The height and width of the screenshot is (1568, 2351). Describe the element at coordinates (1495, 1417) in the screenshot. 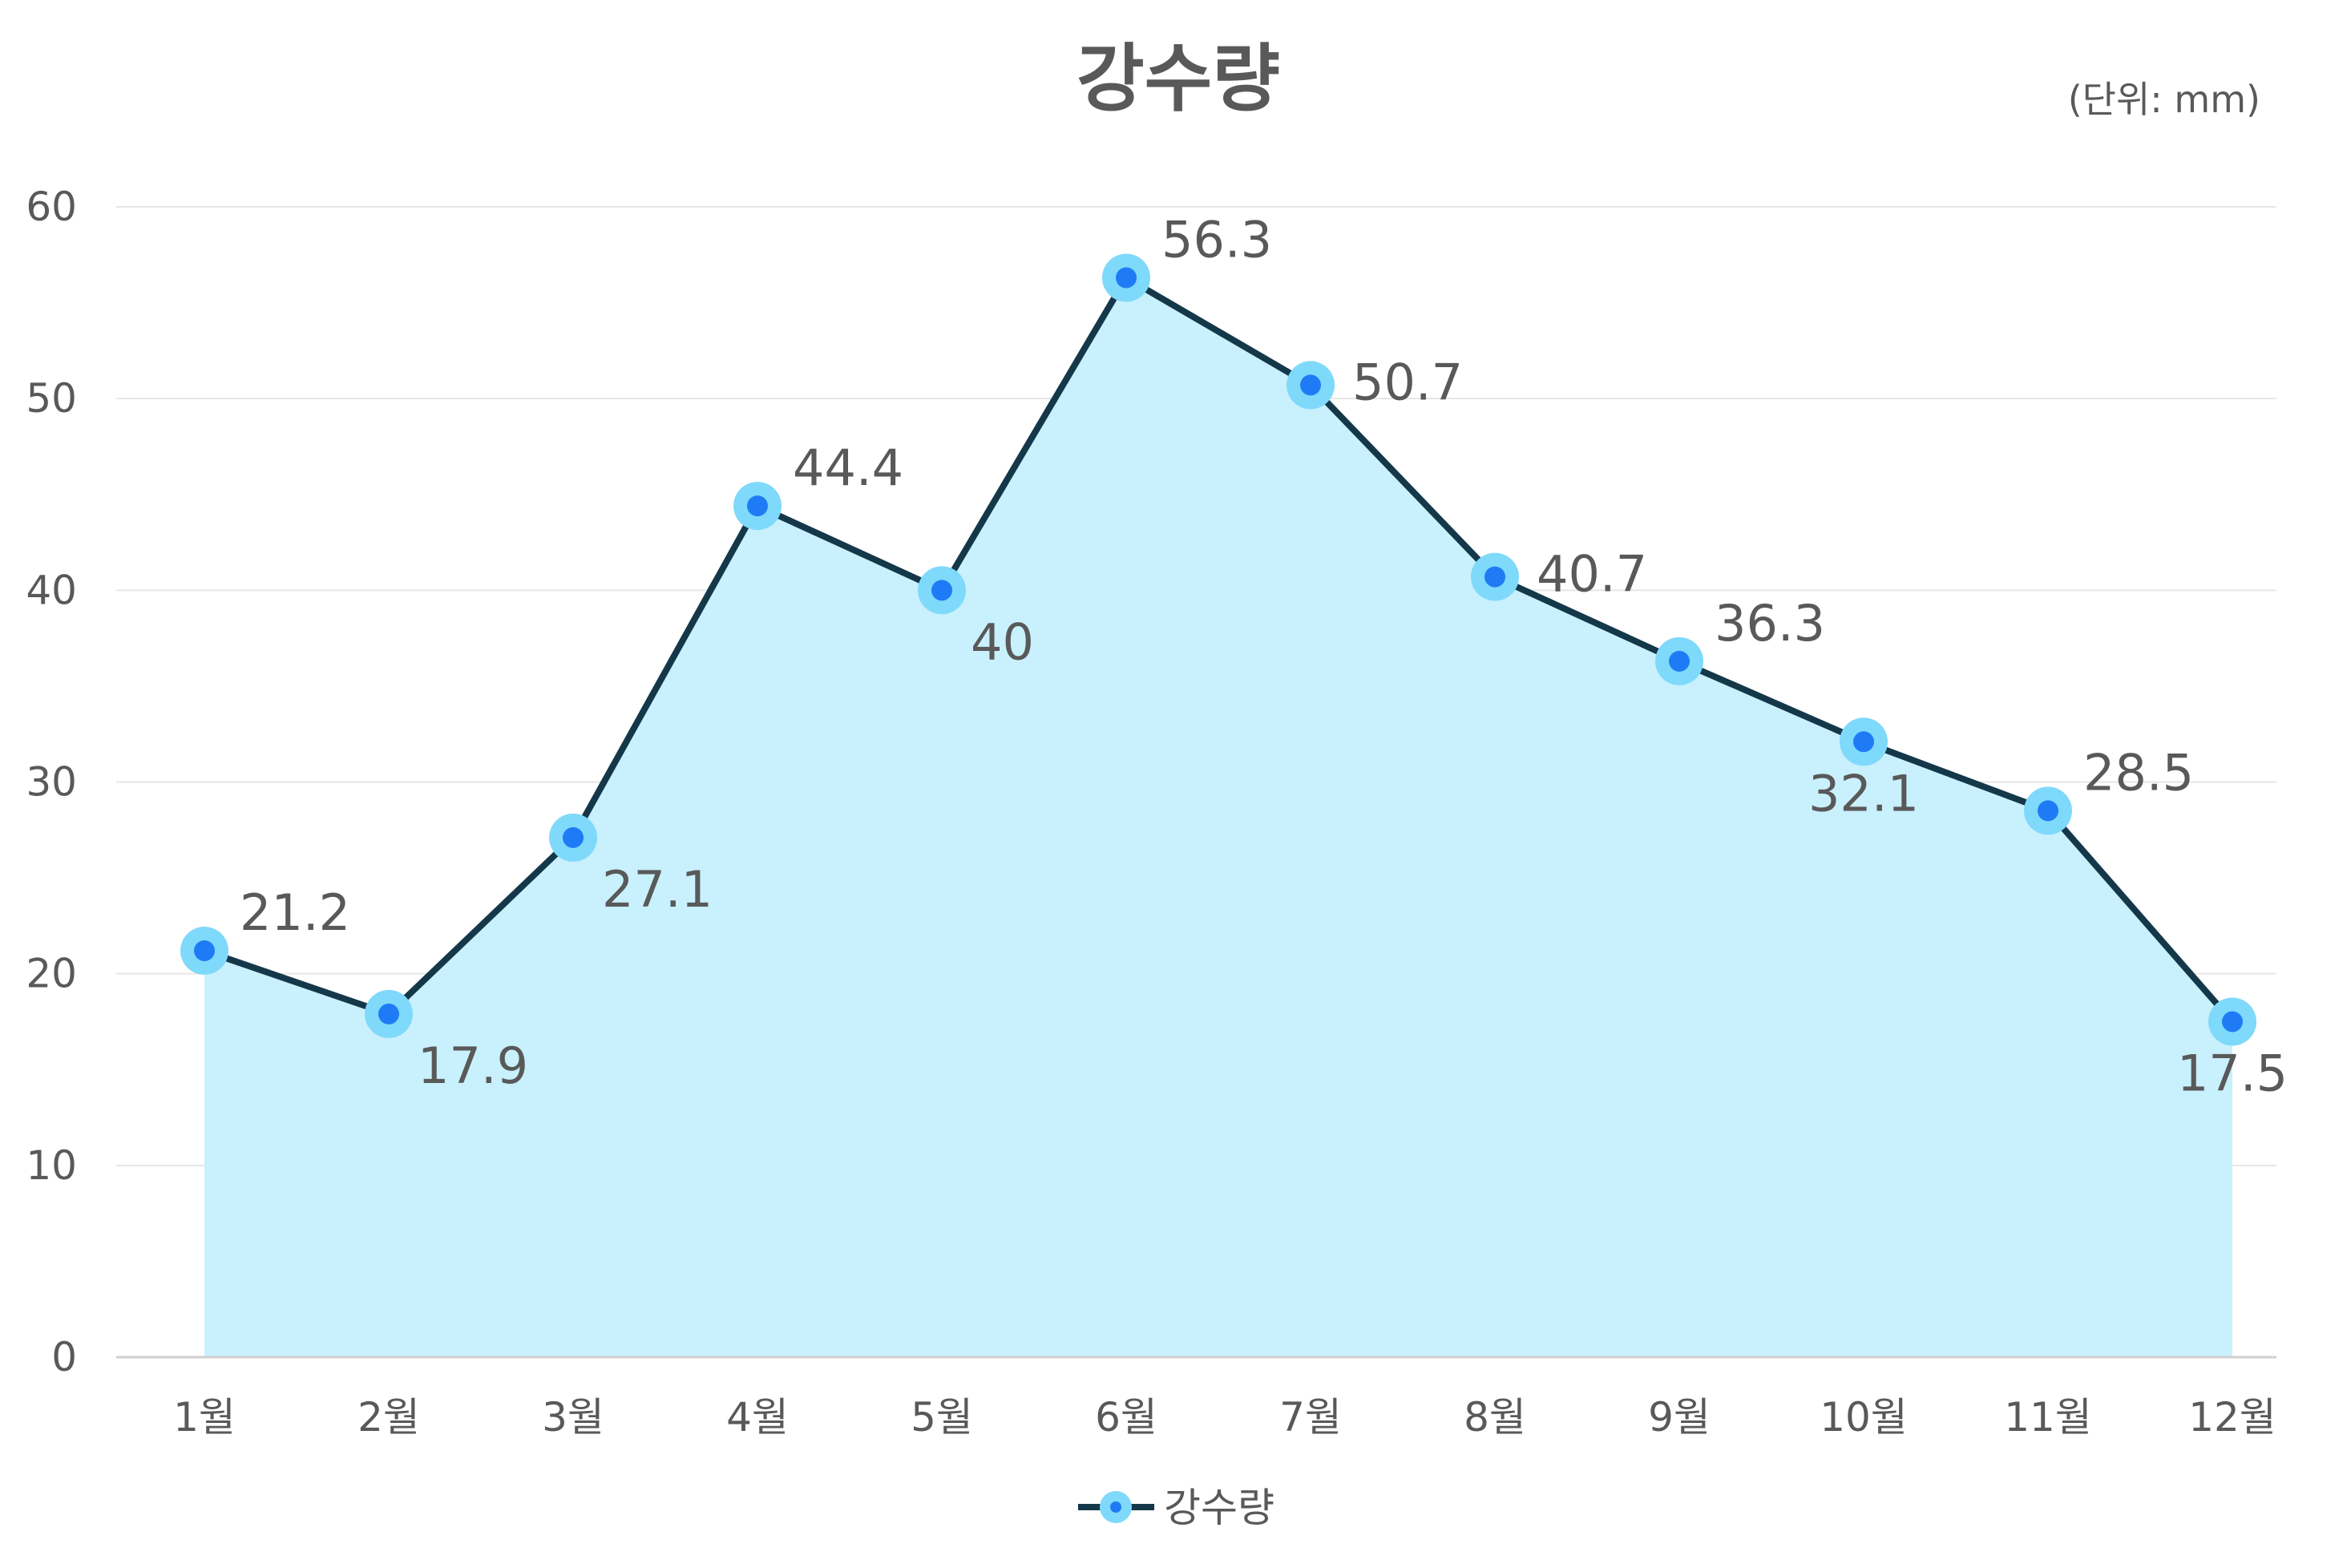

I see `x-tick-label: 8월` at that location.